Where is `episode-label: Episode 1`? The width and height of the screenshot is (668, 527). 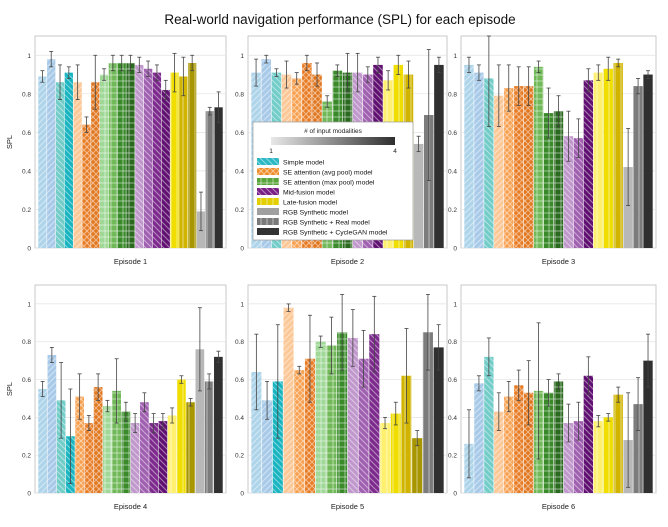
episode-label: Episode 1 is located at coordinates (130, 261).